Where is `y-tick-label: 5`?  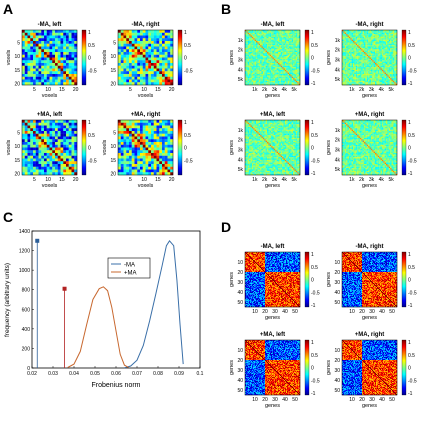
y-tick-label: 5 is located at coordinates (114, 133).